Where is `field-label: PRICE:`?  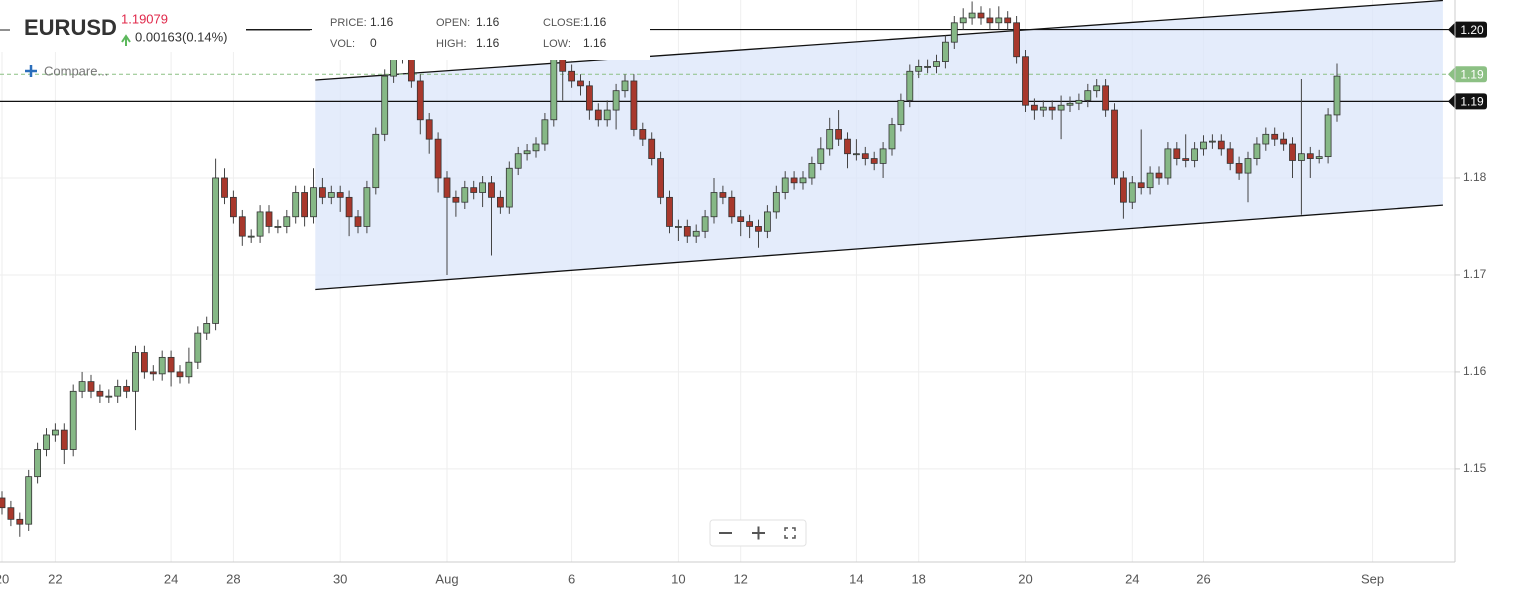
field-label: PRICE: is located at coordinates (348, 23).